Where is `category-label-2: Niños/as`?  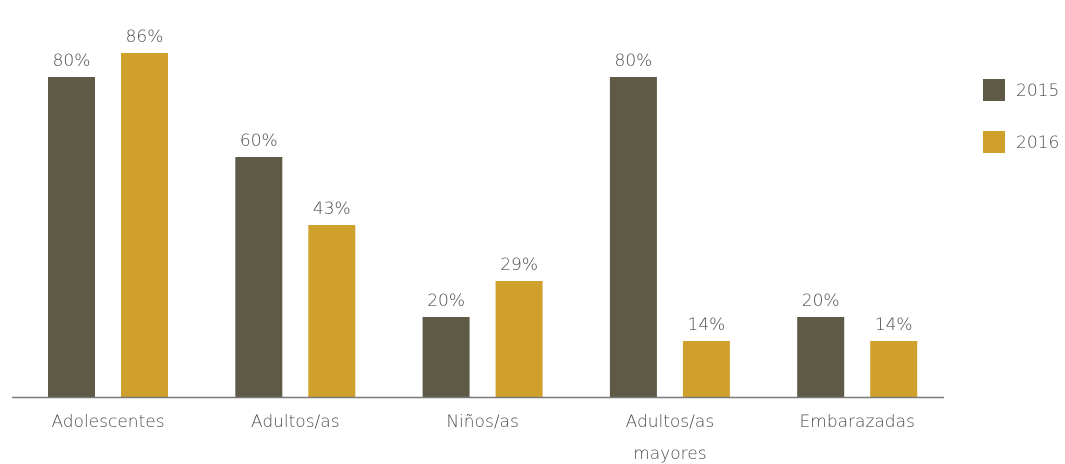 category-label-2: Niños/as is located at coordinates (482, 422).